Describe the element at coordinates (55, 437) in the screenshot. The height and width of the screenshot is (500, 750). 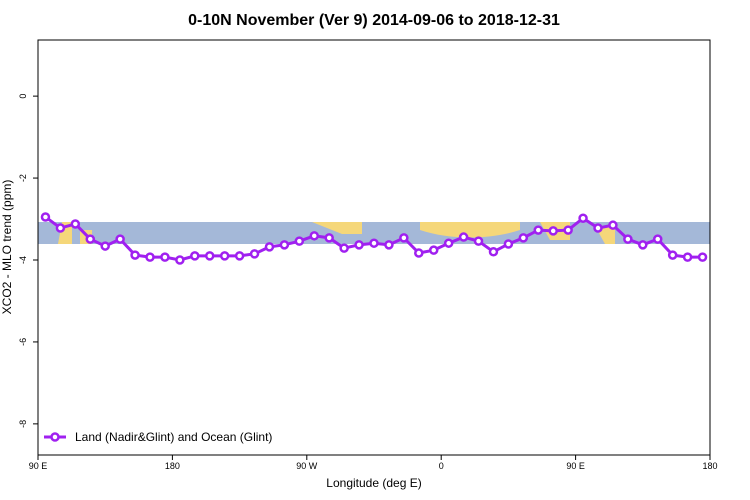
I see `legend-marker` at that location.